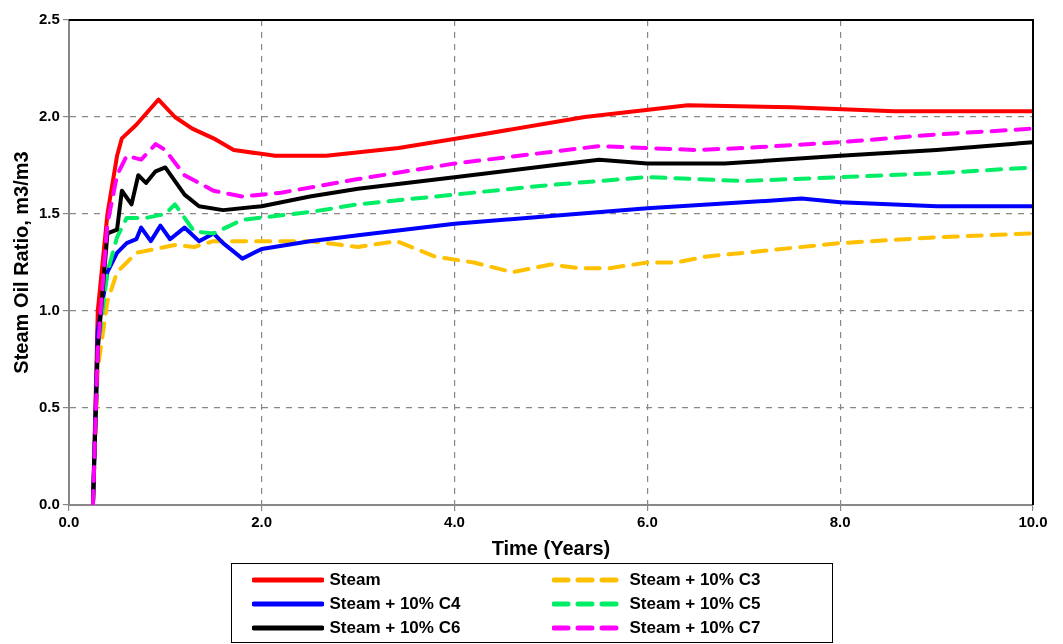 This screenshot has height=644, width=1063. Describe the element at coordinates (1033, 522) in the screenshot. I see `x-tick-label: 10.0` at that location.